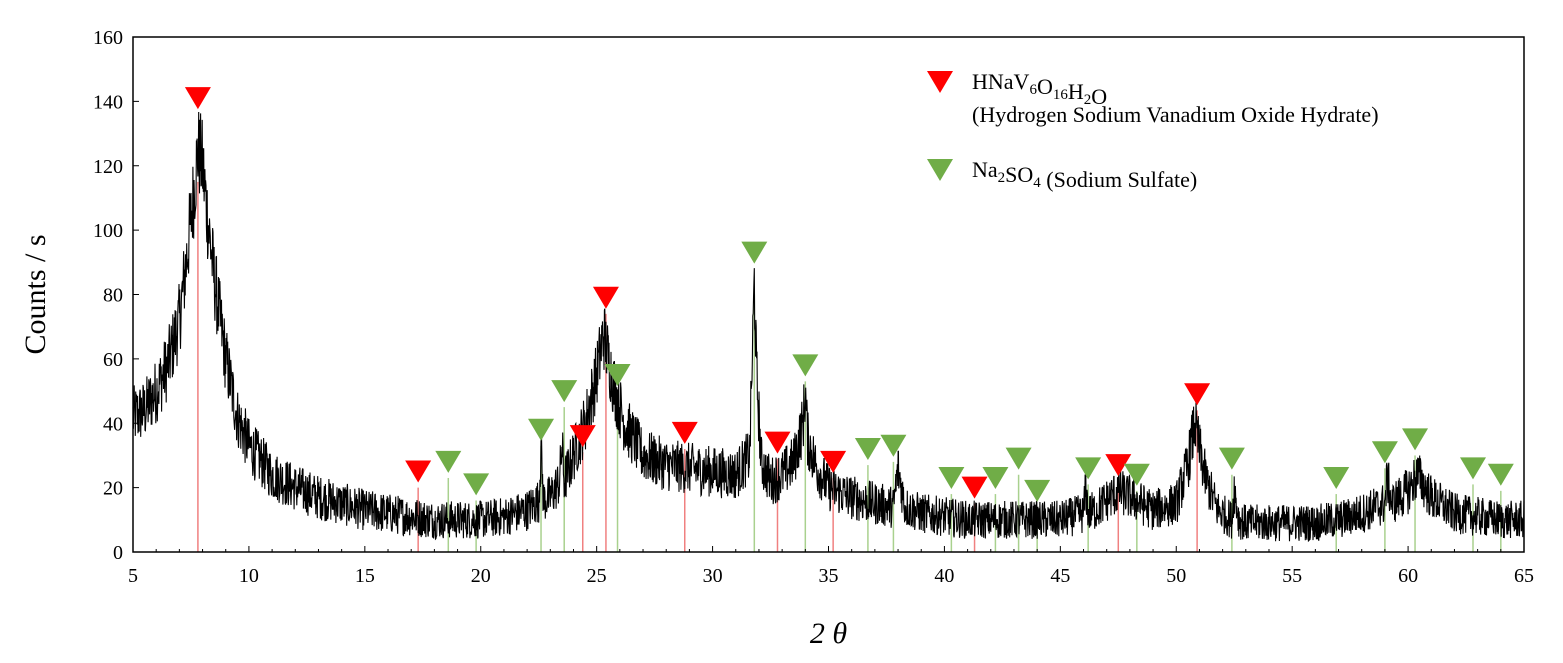 This screenshot has height=663, width=1563. Describe the element at coordinates (113, 360) in the screenshot. I see `y-tick-label: 60` at that location.